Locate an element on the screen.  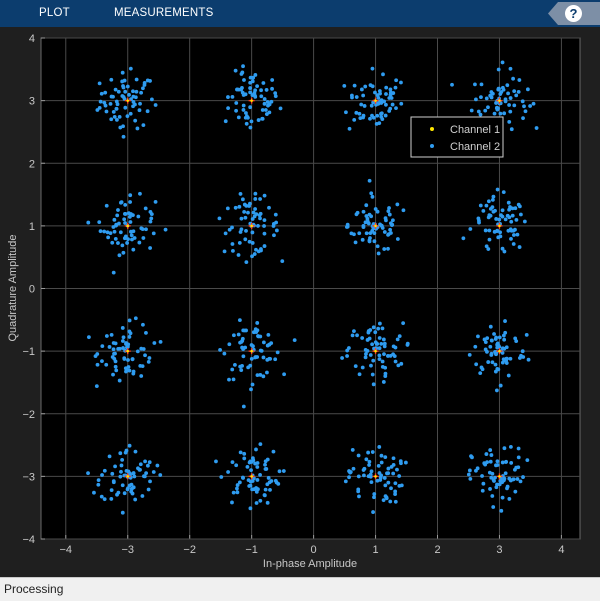
help-icon: ? is located at coordinates (573, 13).